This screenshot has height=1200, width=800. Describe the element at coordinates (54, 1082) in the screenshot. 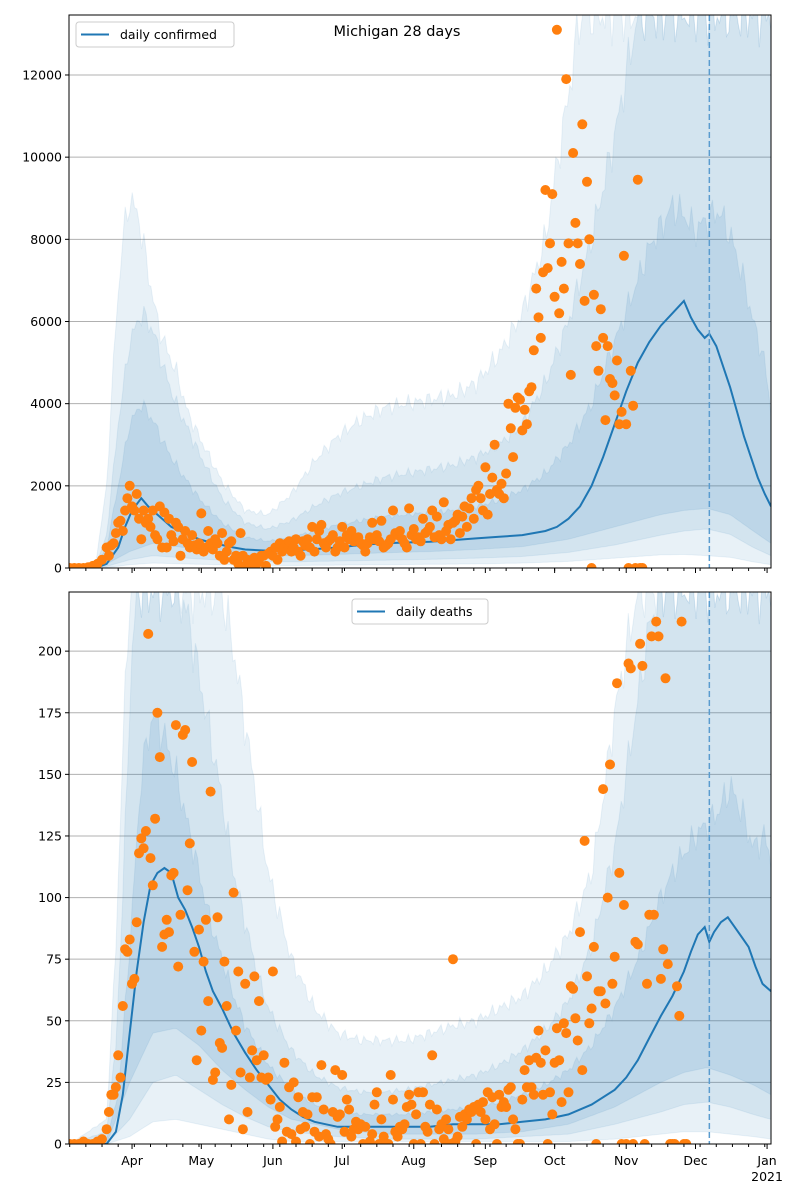

I see `y-tick-label: 25` at that location.